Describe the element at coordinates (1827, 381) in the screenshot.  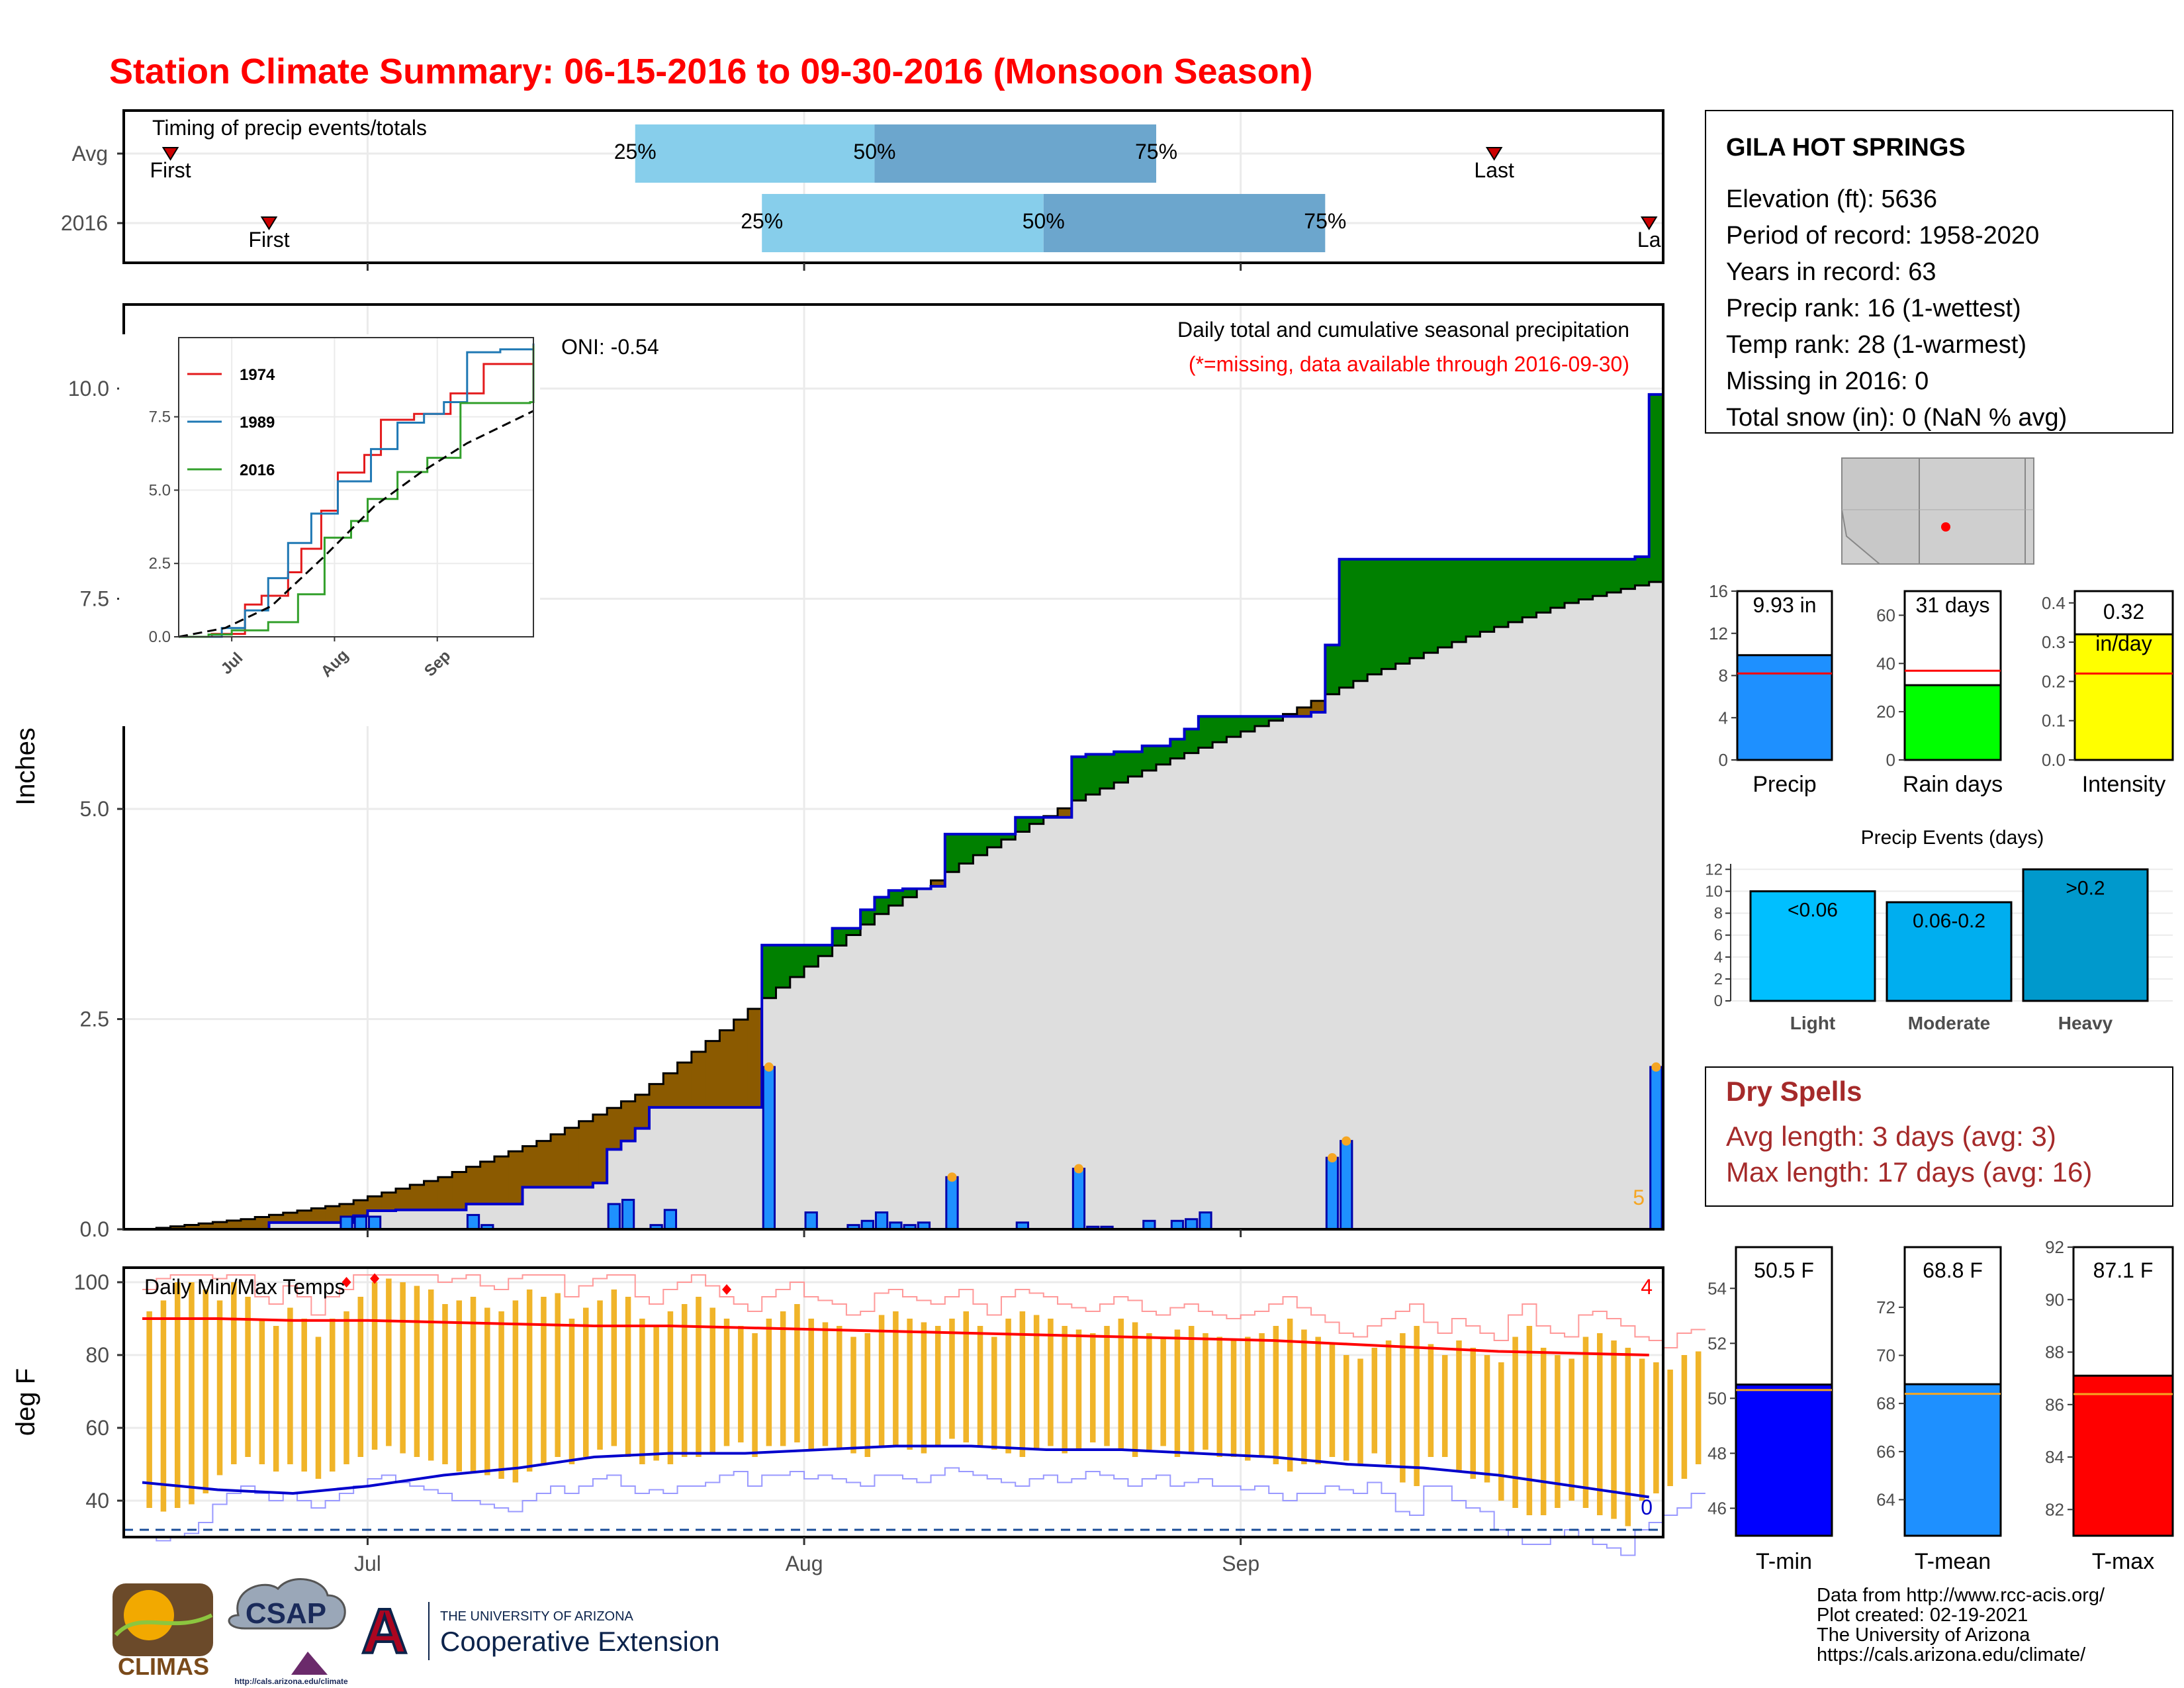
I see `station-info-line: Missing in 2016: 0` at that location.